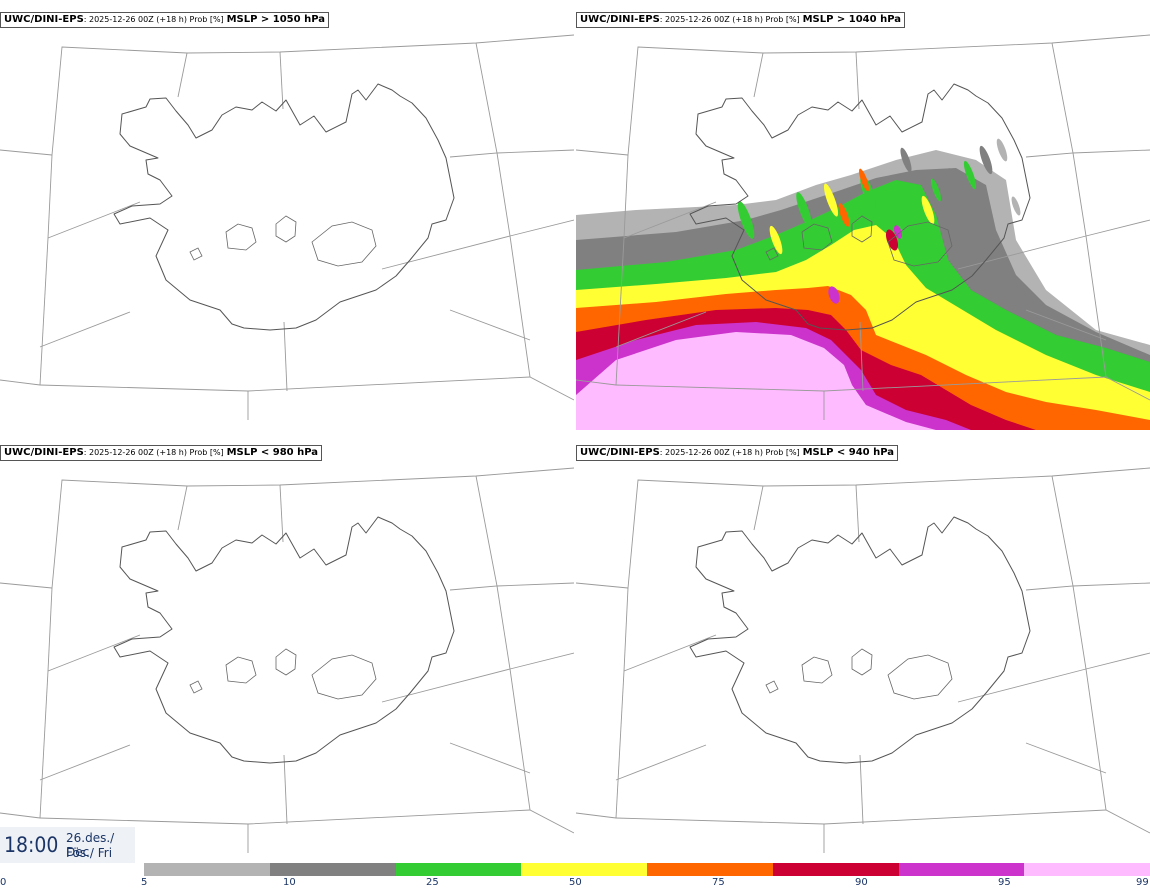 This screenshot has height=891, width=1150. I want to click on field-name: MSLP > 1040 hPa, so click(851, 19).